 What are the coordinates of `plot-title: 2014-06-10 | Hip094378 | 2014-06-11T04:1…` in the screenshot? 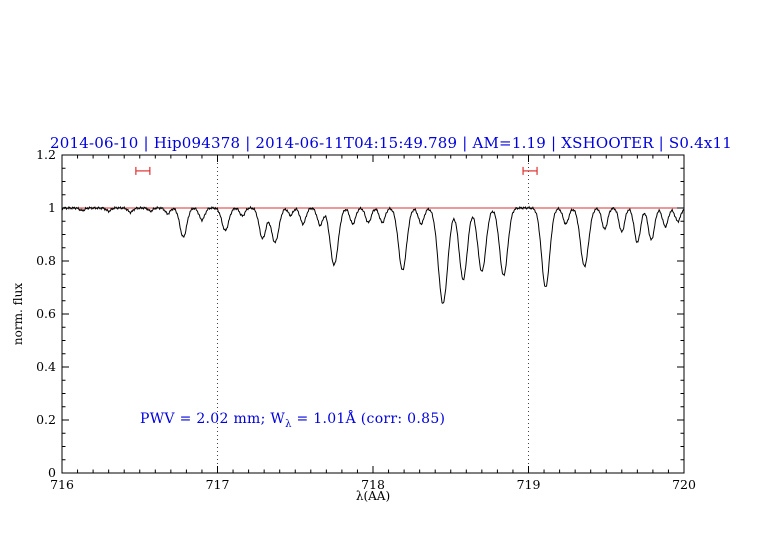 It's located at (391, 143).